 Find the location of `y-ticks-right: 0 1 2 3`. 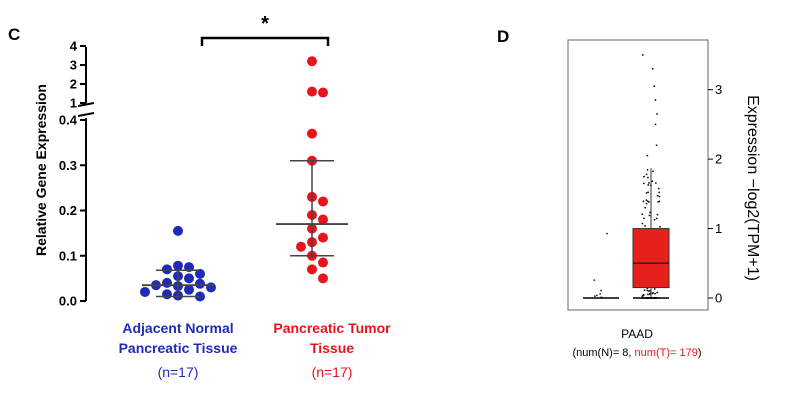

y-ticks-right: 0 1 2 3 is located at coordinates (715, 194).